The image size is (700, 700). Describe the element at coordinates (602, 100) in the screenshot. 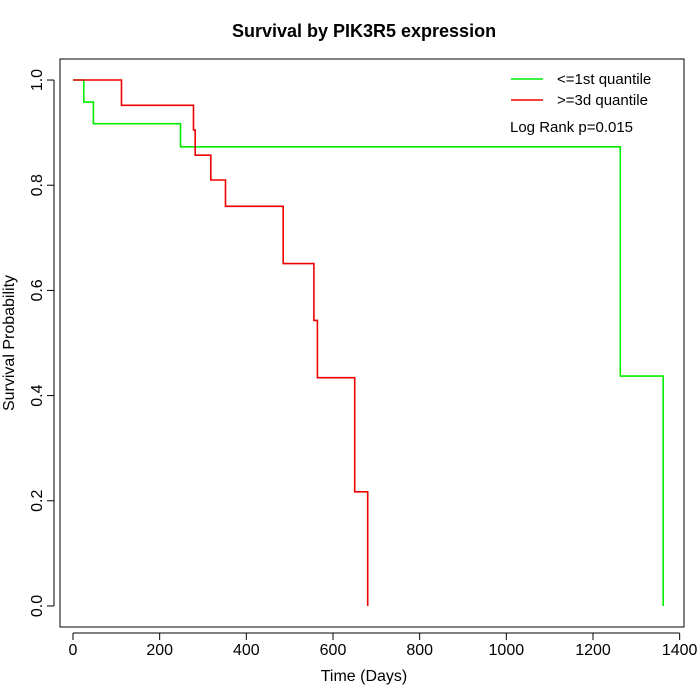

I see `legend-label-2: >=3d quantile` at that location.